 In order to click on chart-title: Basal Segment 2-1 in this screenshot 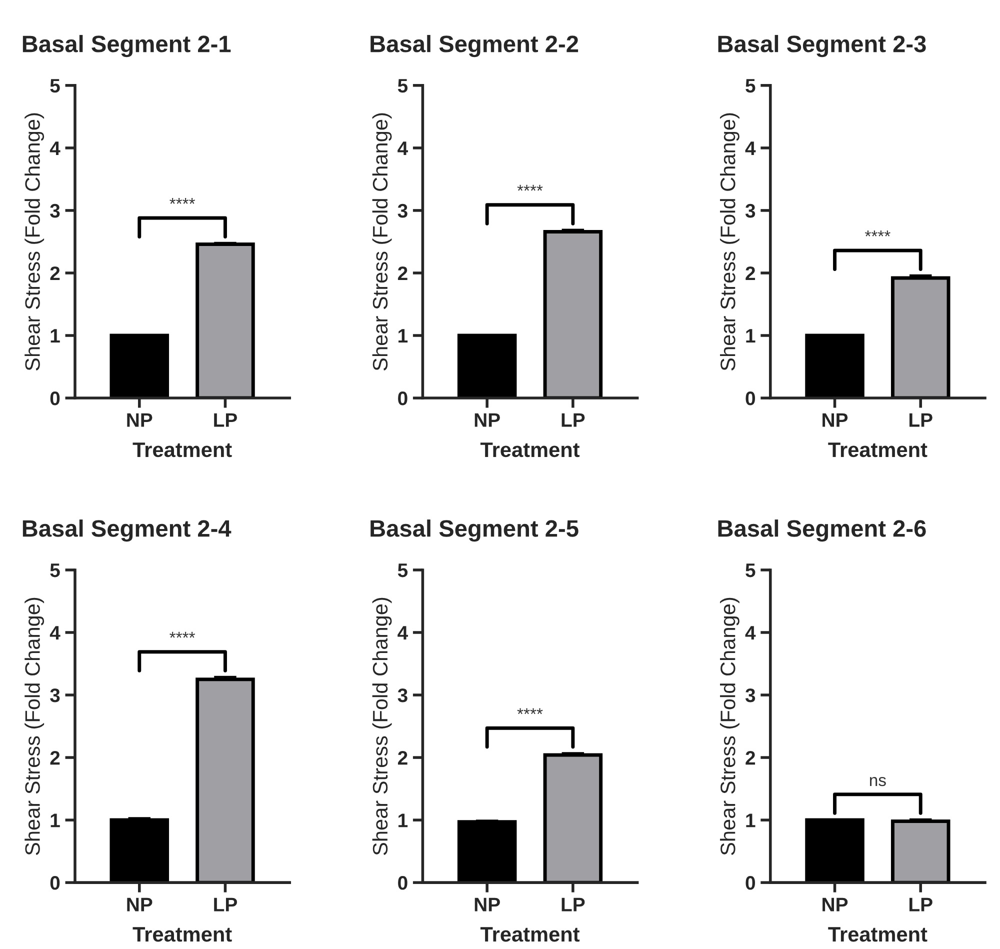, I will do `click(126, 46)`.